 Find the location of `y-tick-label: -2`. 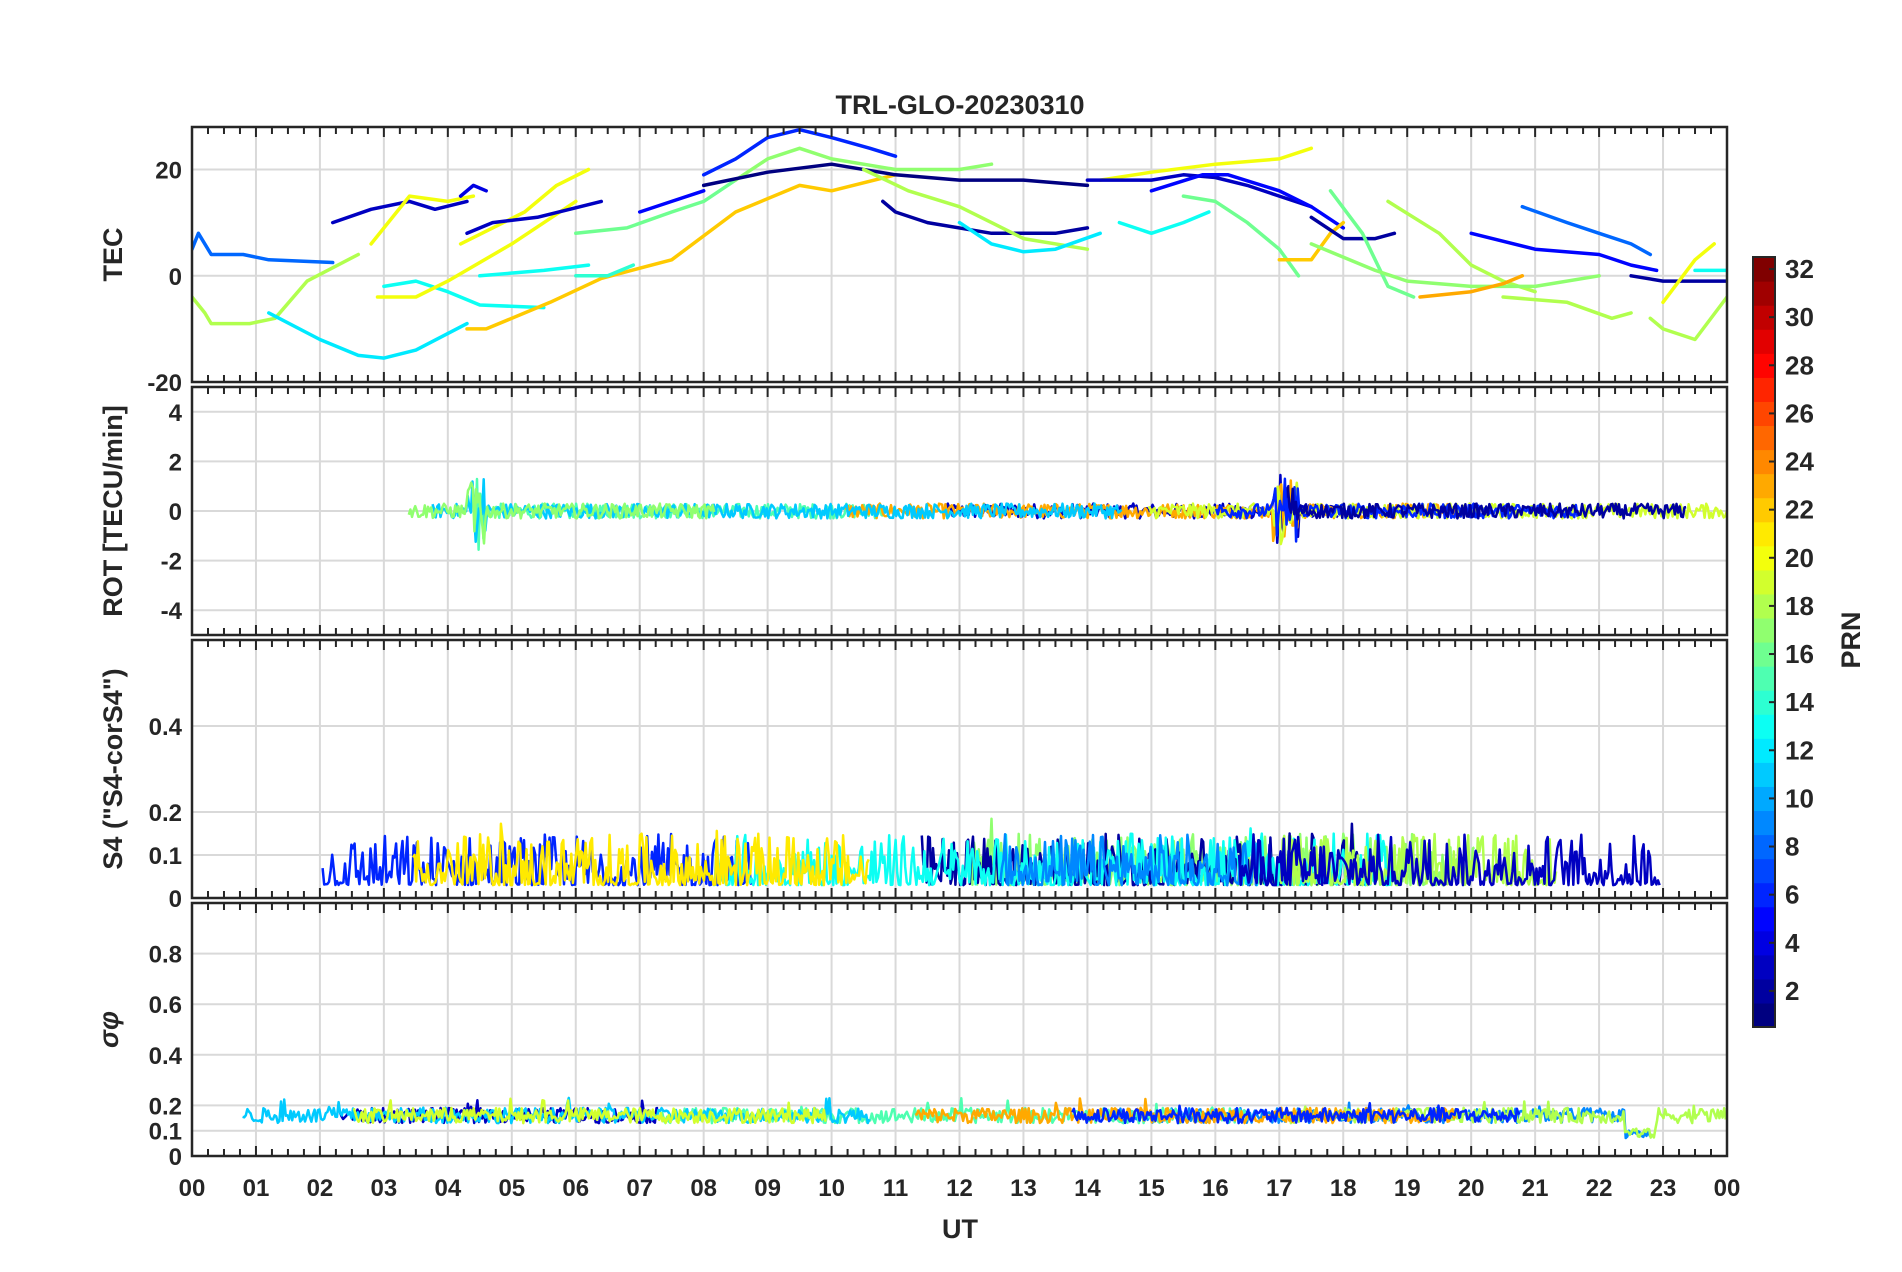

y-tick-label: -2 is located at coordinates (171, 562).